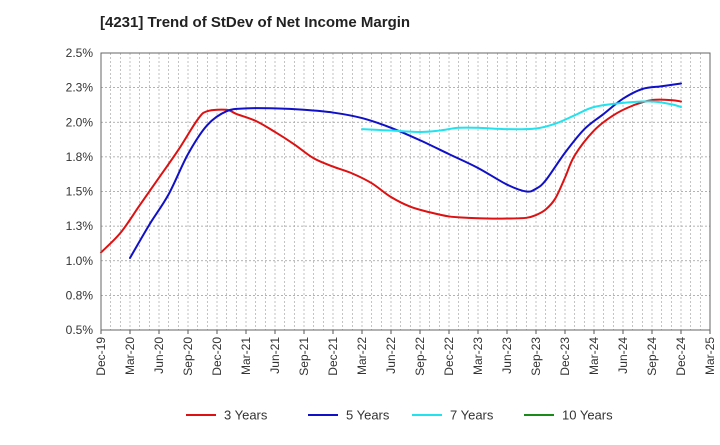 The width and height of the screenshot is (720, 445). What do you see at coordinates (275, 355) in the screenshot?
I see `x-tick-label: Jun-21` at bounding box center [275, 355].